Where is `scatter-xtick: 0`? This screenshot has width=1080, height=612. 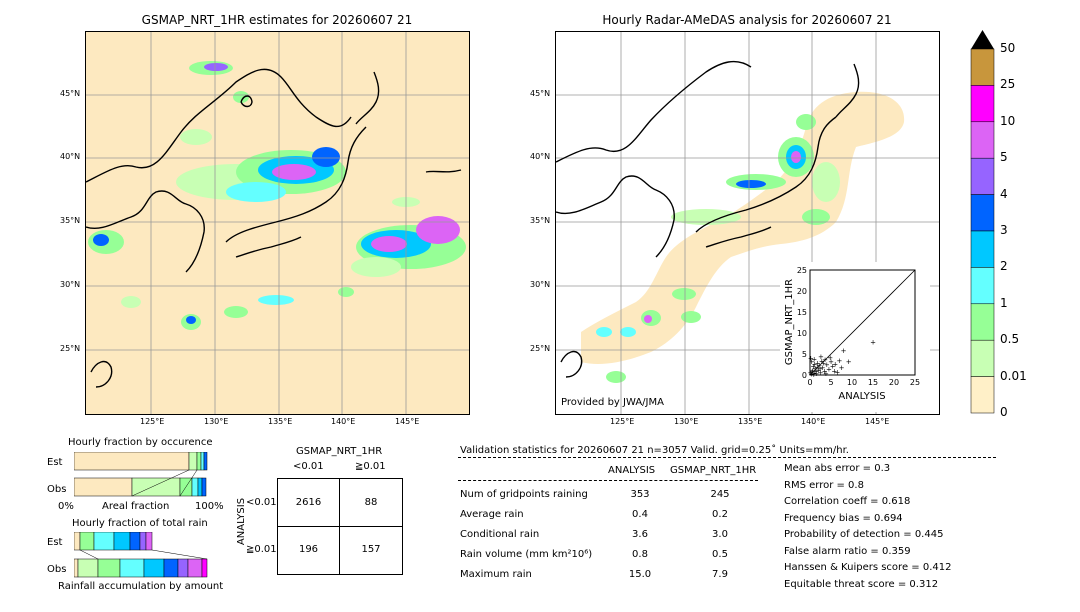
scatter-xtick: 0 is located at coordinates (809, 382).